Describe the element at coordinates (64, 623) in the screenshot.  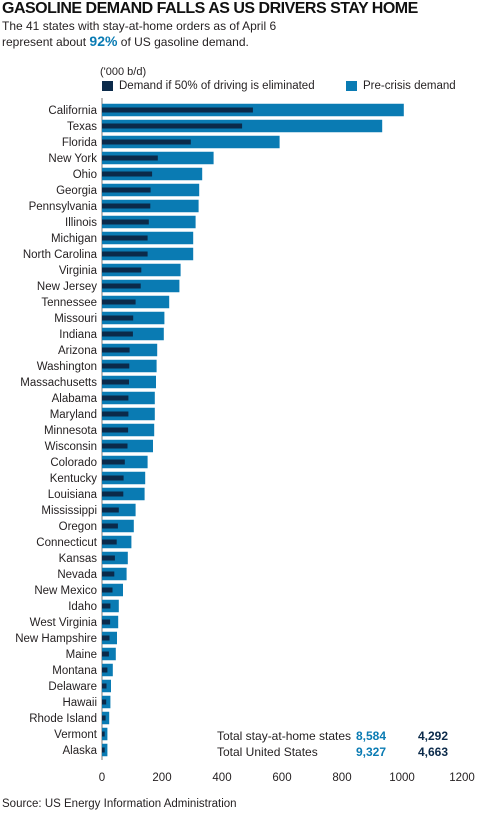
I see `category-label: West Virginia` at that location.